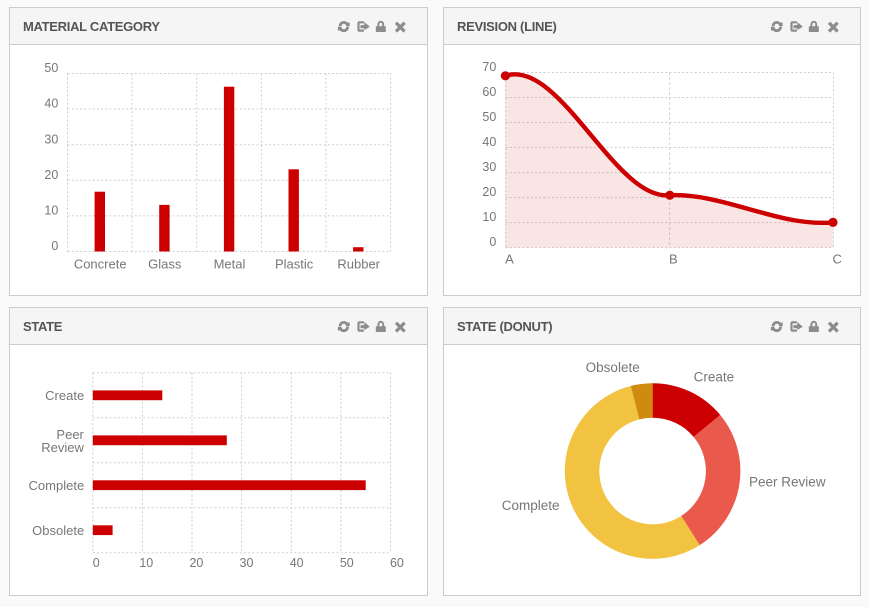  What do you see at coordinates (100, 263) in the screenshot?
I see `svg-text: Concrete` at bounding box center [100, 263].